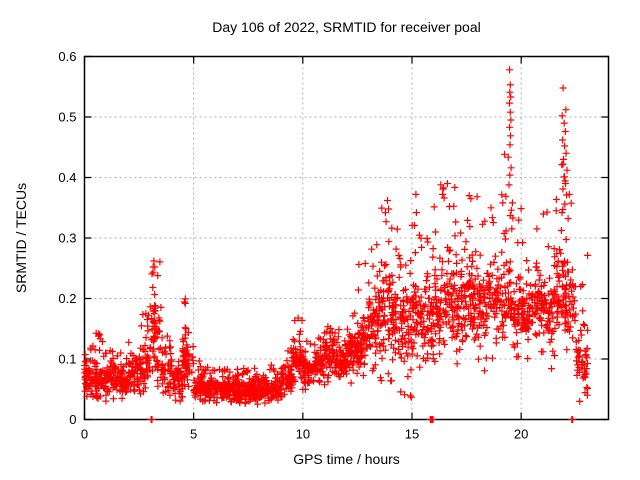  I want to click on y-tick-label: 0, so click(72, 419).